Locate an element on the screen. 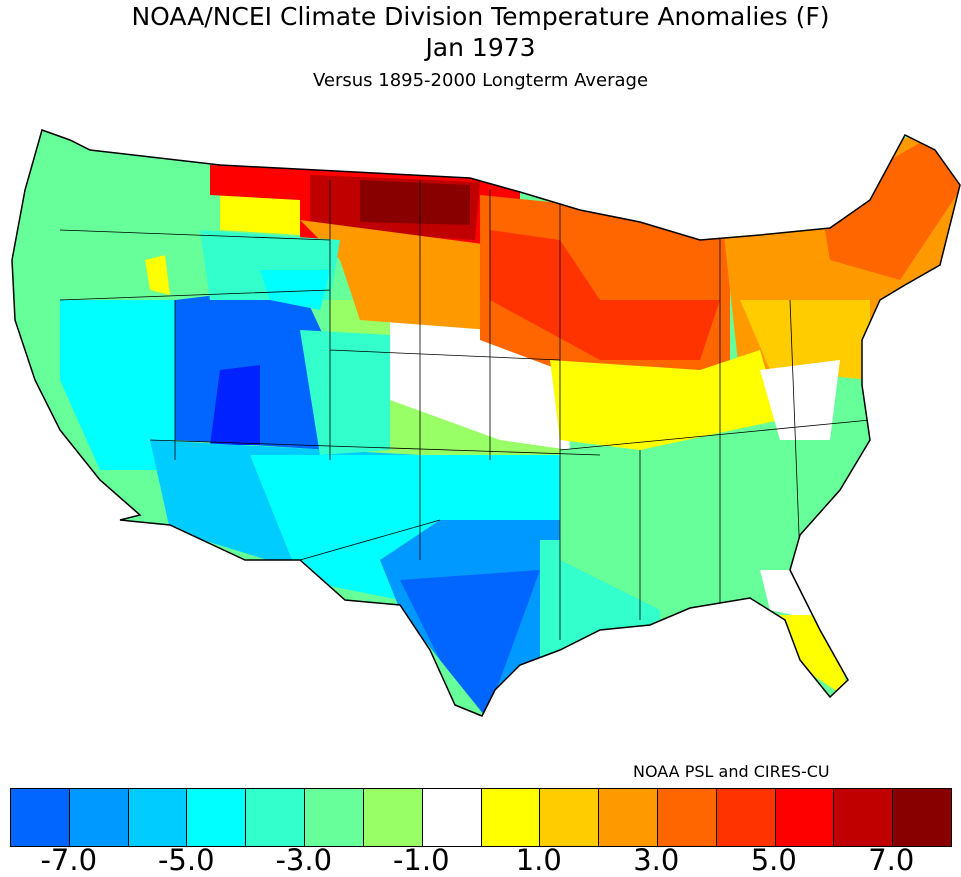  credit-label: NOAA PSL and CIRES-CU is located at coordinates (731, 771).